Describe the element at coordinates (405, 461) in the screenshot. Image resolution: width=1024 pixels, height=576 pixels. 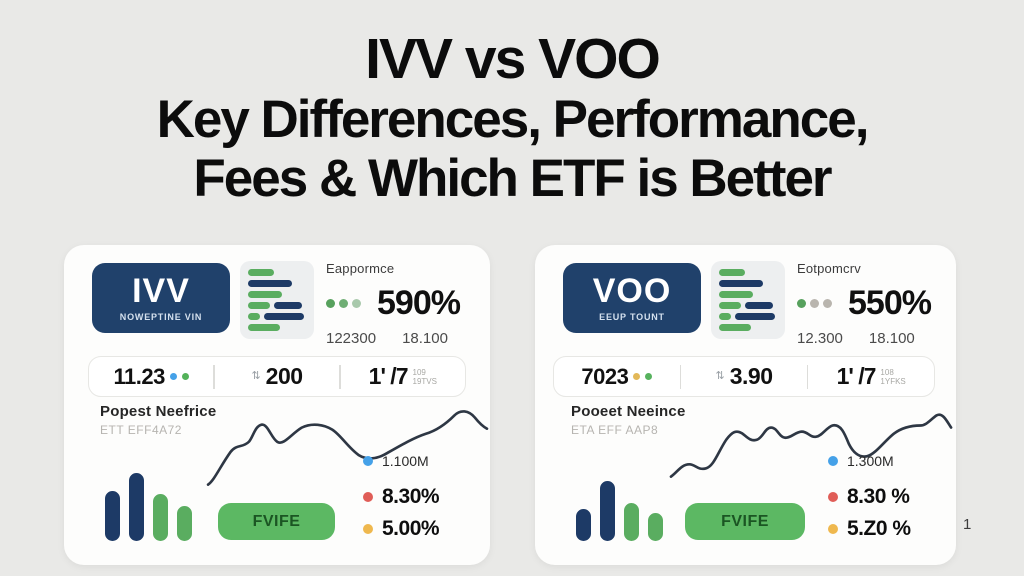
I see `legend-label: 1.100M` at that location.